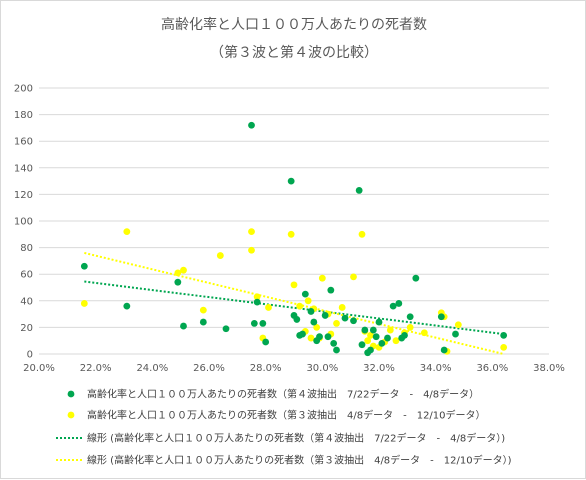 The height and width of the screenshot is (480, 586). What do you see at coordinates (294, 24) in the screenshot?
I see `chart-title: 高齢化率と人口１００万人あたりの死者数` at bounding box center [294, 24].